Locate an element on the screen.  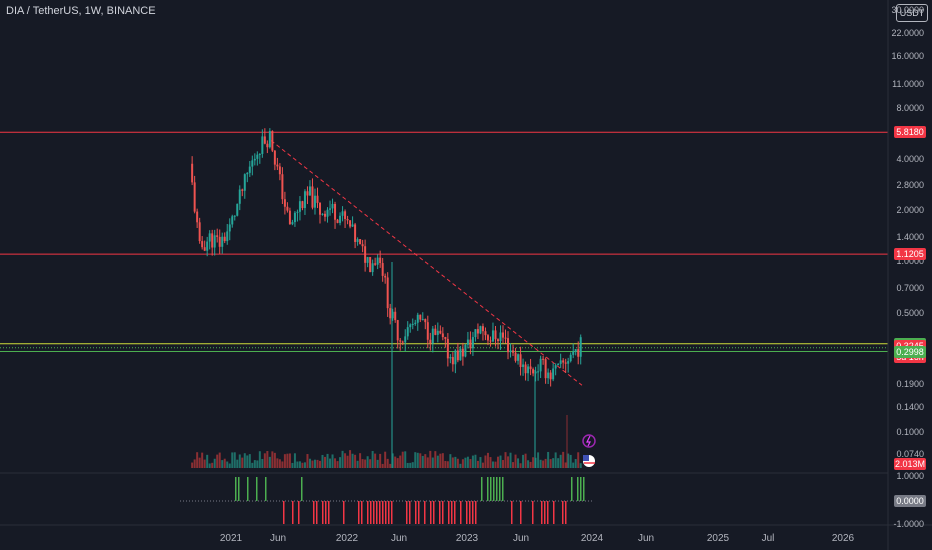
lightning-icon is located at coordinates (589, 441).